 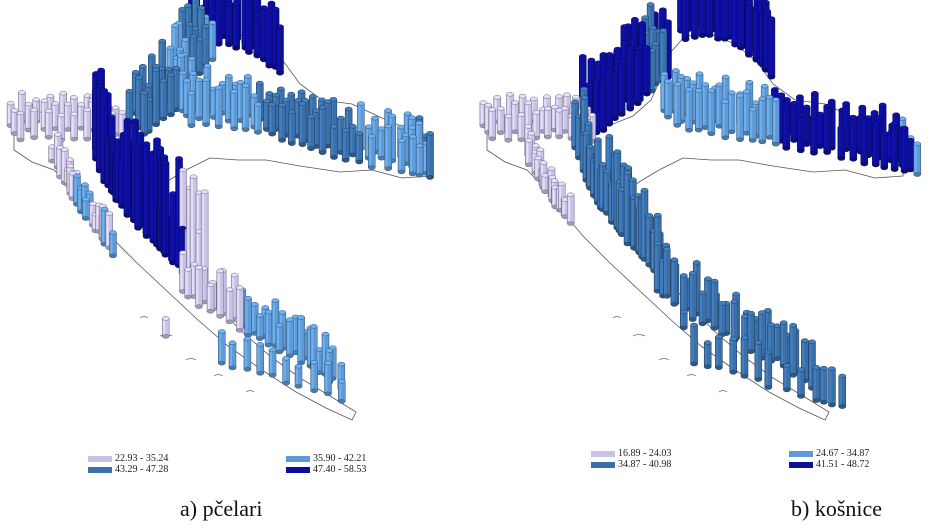 What do you see at coordinates (142, 469) in the screenshot?
I see `legend-label: 43.29 - 47.28` at bounding box center [142, 469].